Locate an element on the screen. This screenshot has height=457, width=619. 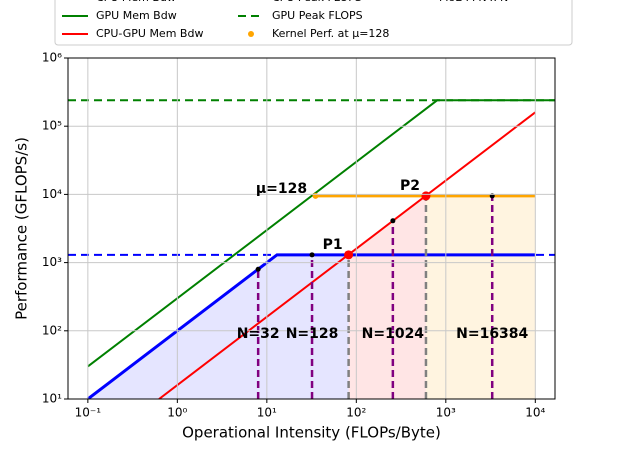
moe-label: N=16384 is located at coordinates (492, 334).